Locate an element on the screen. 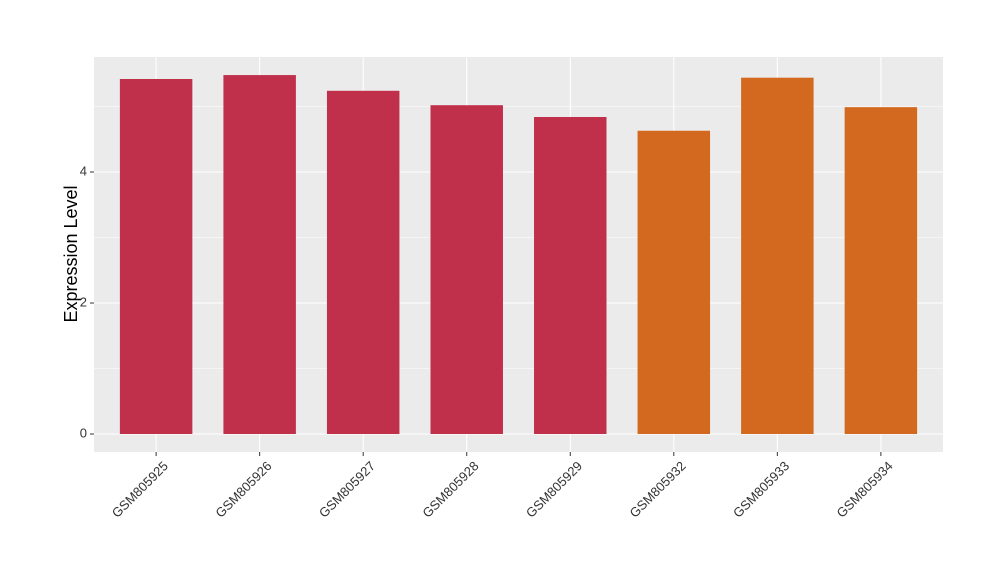 The image size is (1000, 580). y-tick-label: 0 is located at coordinates (83, 432).